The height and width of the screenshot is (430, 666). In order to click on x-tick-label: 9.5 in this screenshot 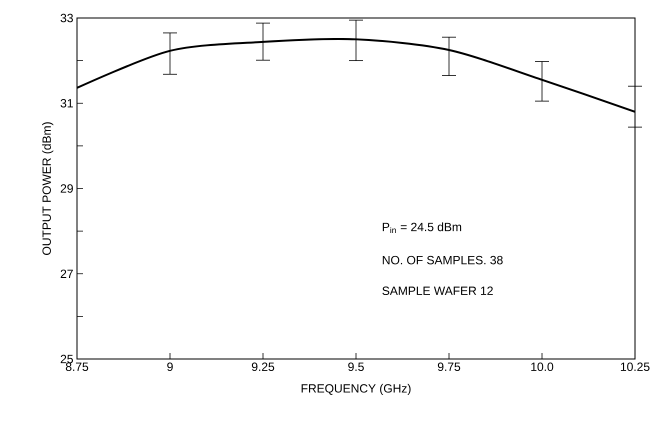, I will do `click(356, 367)`.